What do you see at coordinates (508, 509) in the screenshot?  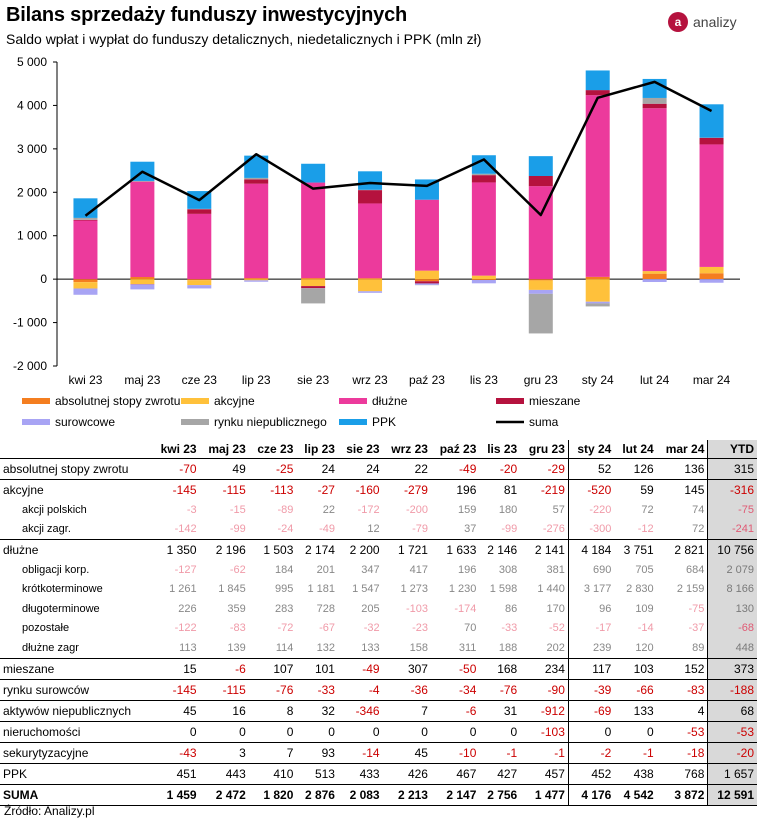 I see `table-cell: 180` at bounding box center [508, 509].